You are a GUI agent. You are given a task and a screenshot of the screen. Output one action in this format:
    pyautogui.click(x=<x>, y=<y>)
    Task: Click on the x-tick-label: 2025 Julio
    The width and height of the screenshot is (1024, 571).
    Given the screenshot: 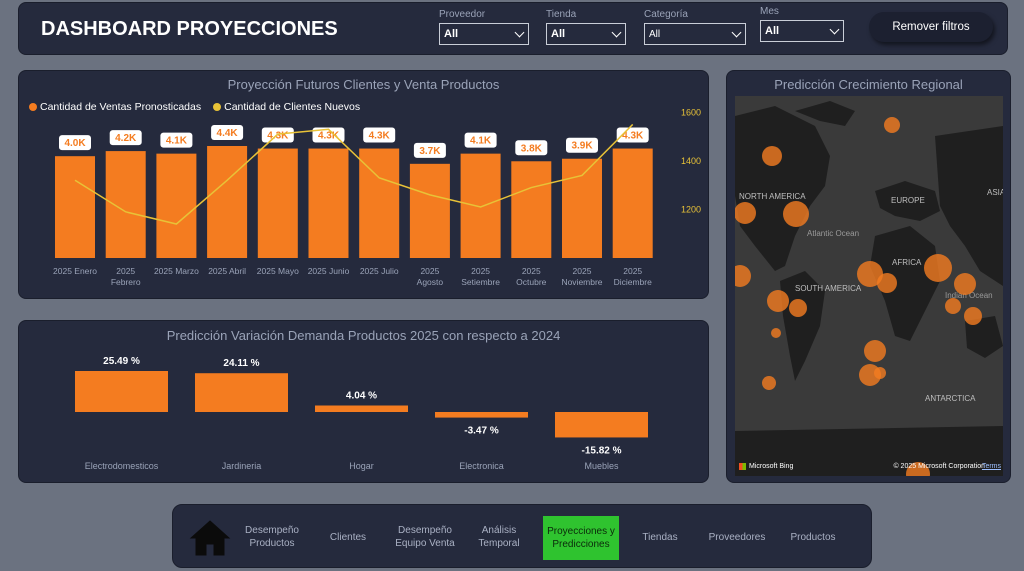 What is the action you would take?
    pyautogui.click(x=379, y=271)
    